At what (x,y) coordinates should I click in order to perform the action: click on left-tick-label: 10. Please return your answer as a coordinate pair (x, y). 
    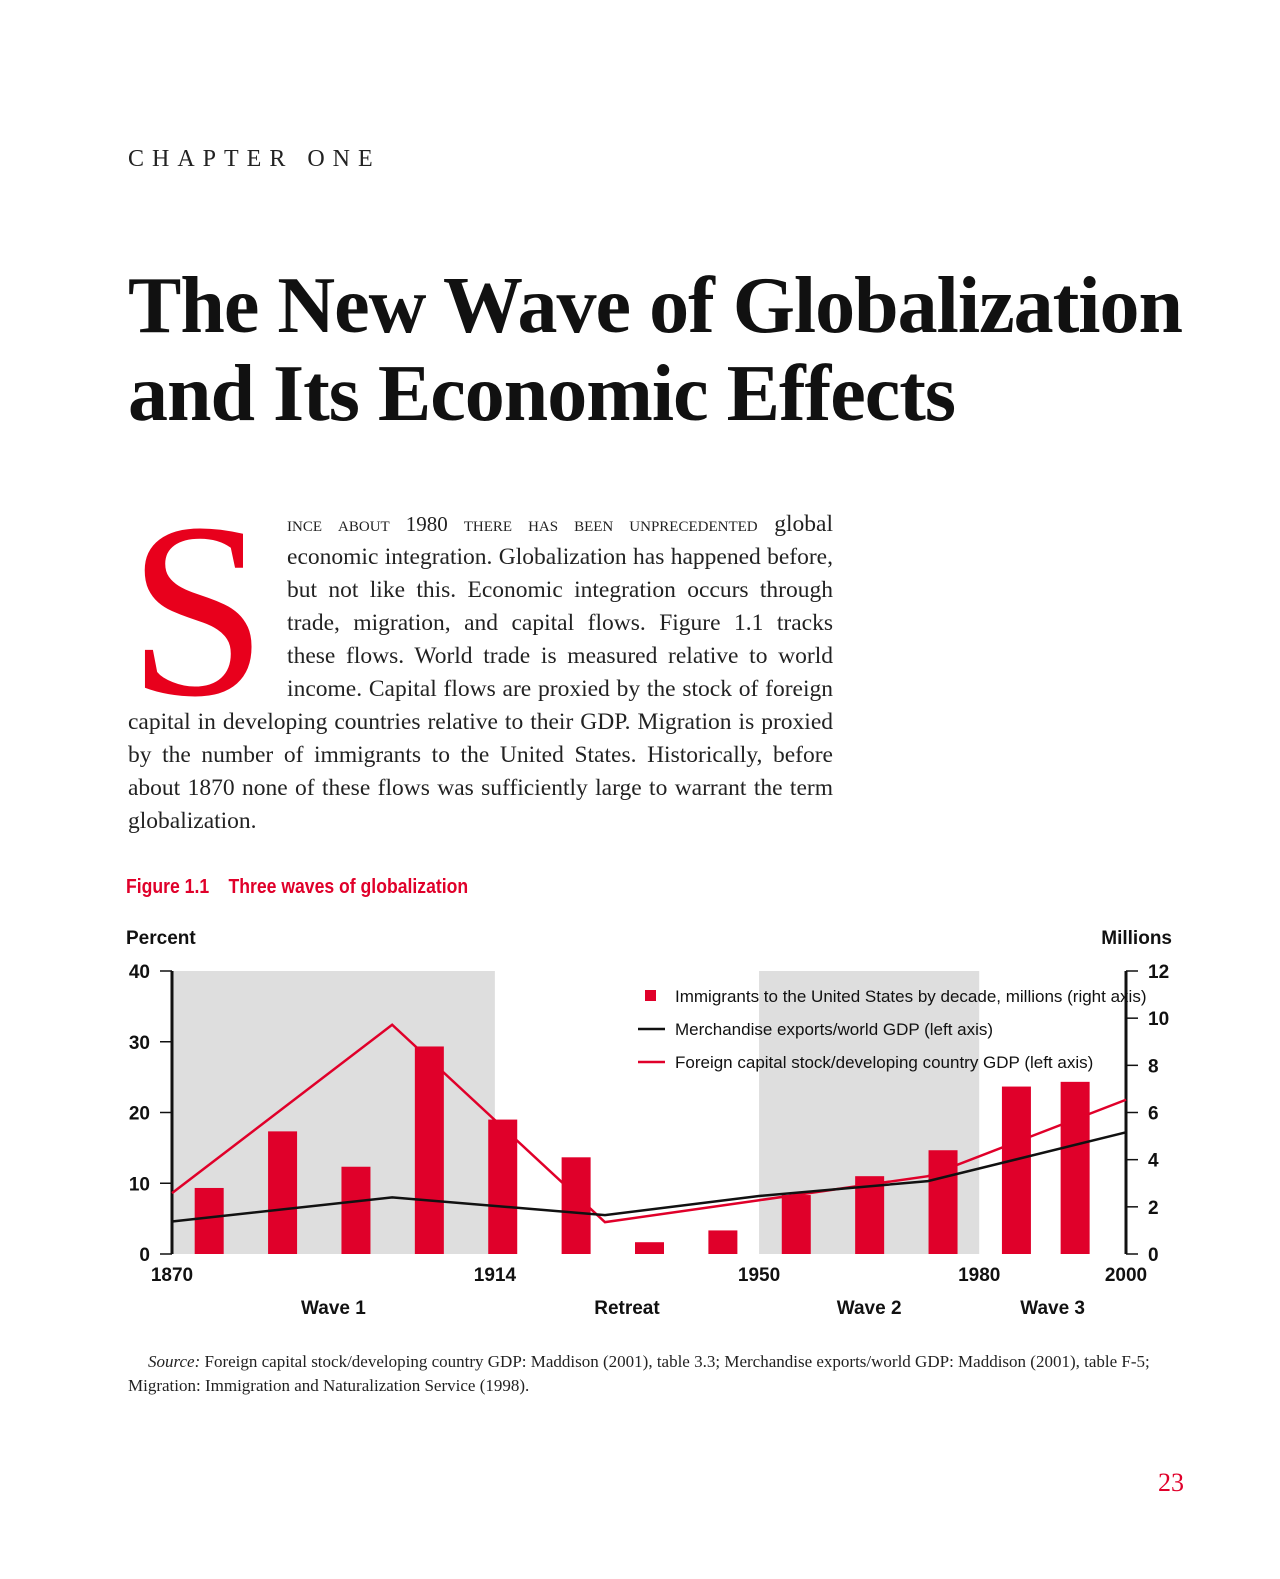
    Looking at the image, I should click on (139, 1184).